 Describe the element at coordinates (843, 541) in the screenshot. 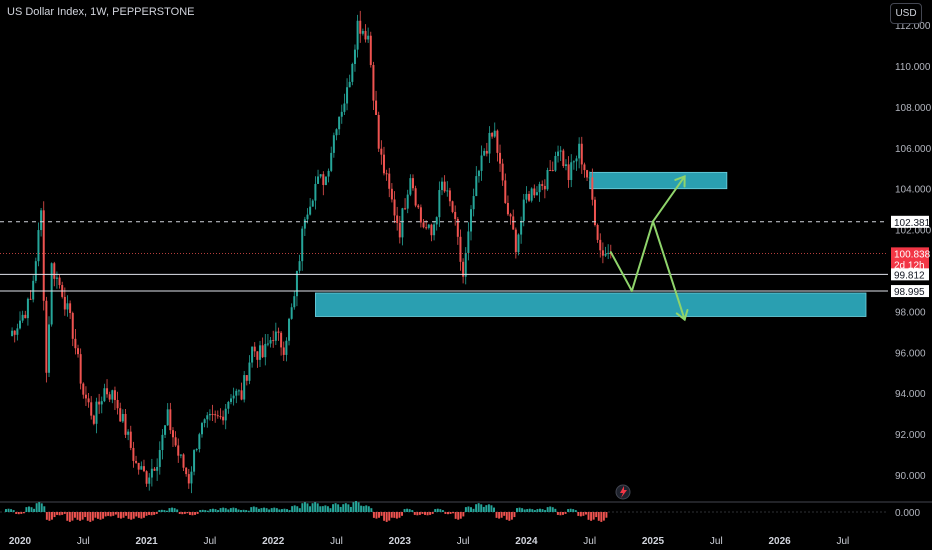

I see `x-tick-14: Jul` at that location.